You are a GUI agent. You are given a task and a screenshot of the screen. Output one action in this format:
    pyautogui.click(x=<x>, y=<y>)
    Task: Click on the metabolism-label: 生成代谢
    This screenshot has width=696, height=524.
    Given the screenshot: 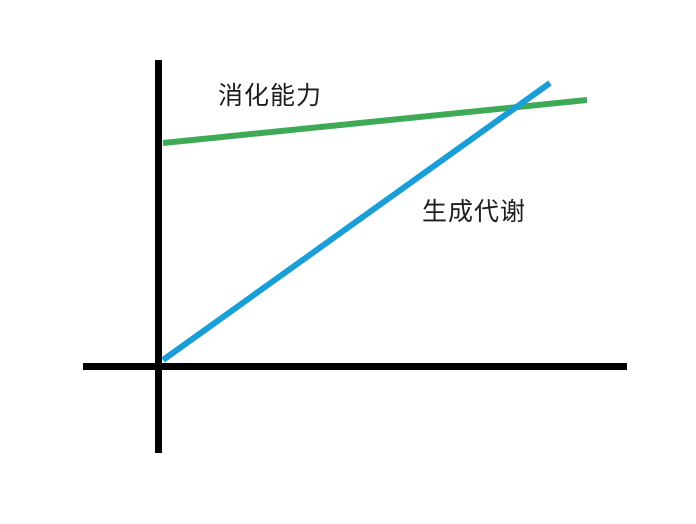 What is the action you would take?
    pyautogui.click(x=474, y=212)
    